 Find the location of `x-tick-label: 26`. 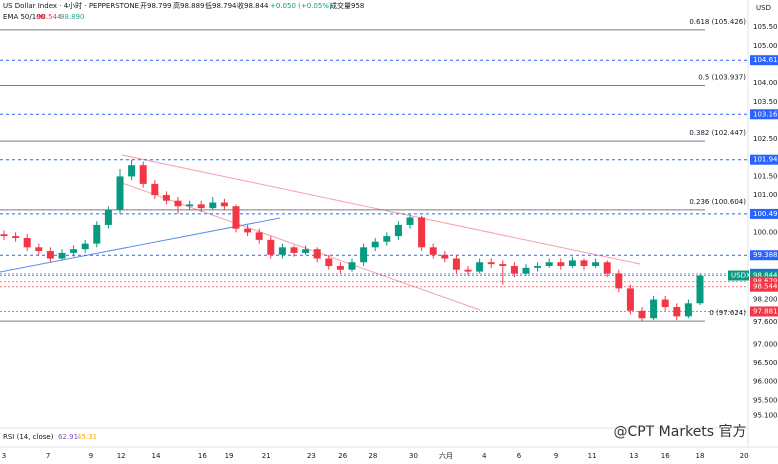

x-tick-label: 26 is located at coordinates (342, 456).